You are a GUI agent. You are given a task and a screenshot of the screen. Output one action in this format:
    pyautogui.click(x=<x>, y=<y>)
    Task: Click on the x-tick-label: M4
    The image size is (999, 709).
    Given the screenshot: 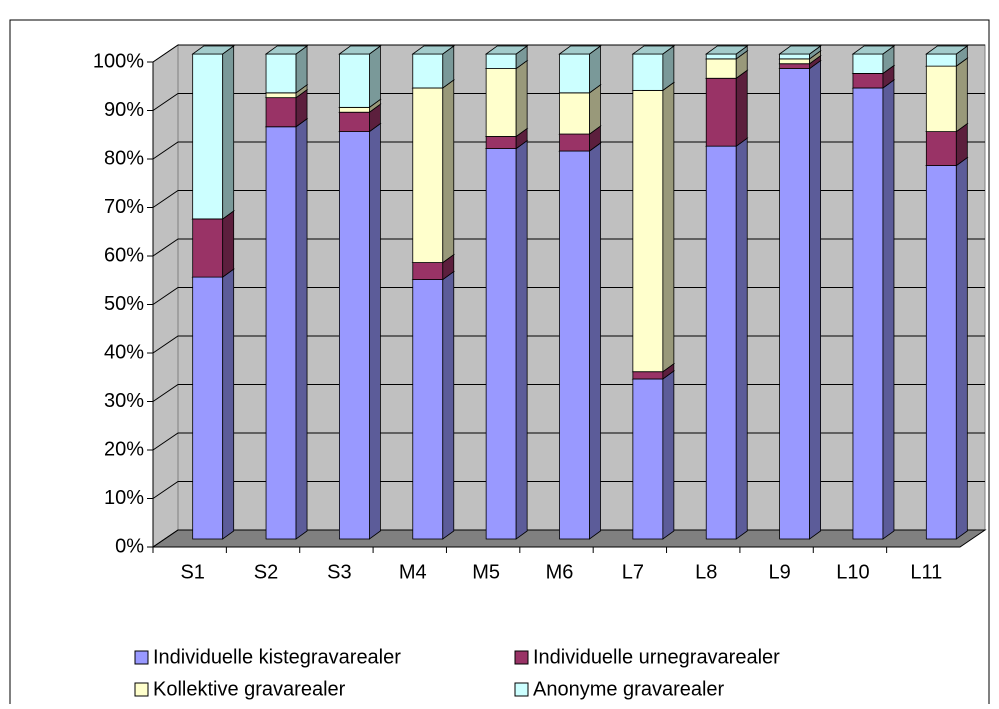 What is the action you would take?
    pyautogui.click(x=413, y=572)
    